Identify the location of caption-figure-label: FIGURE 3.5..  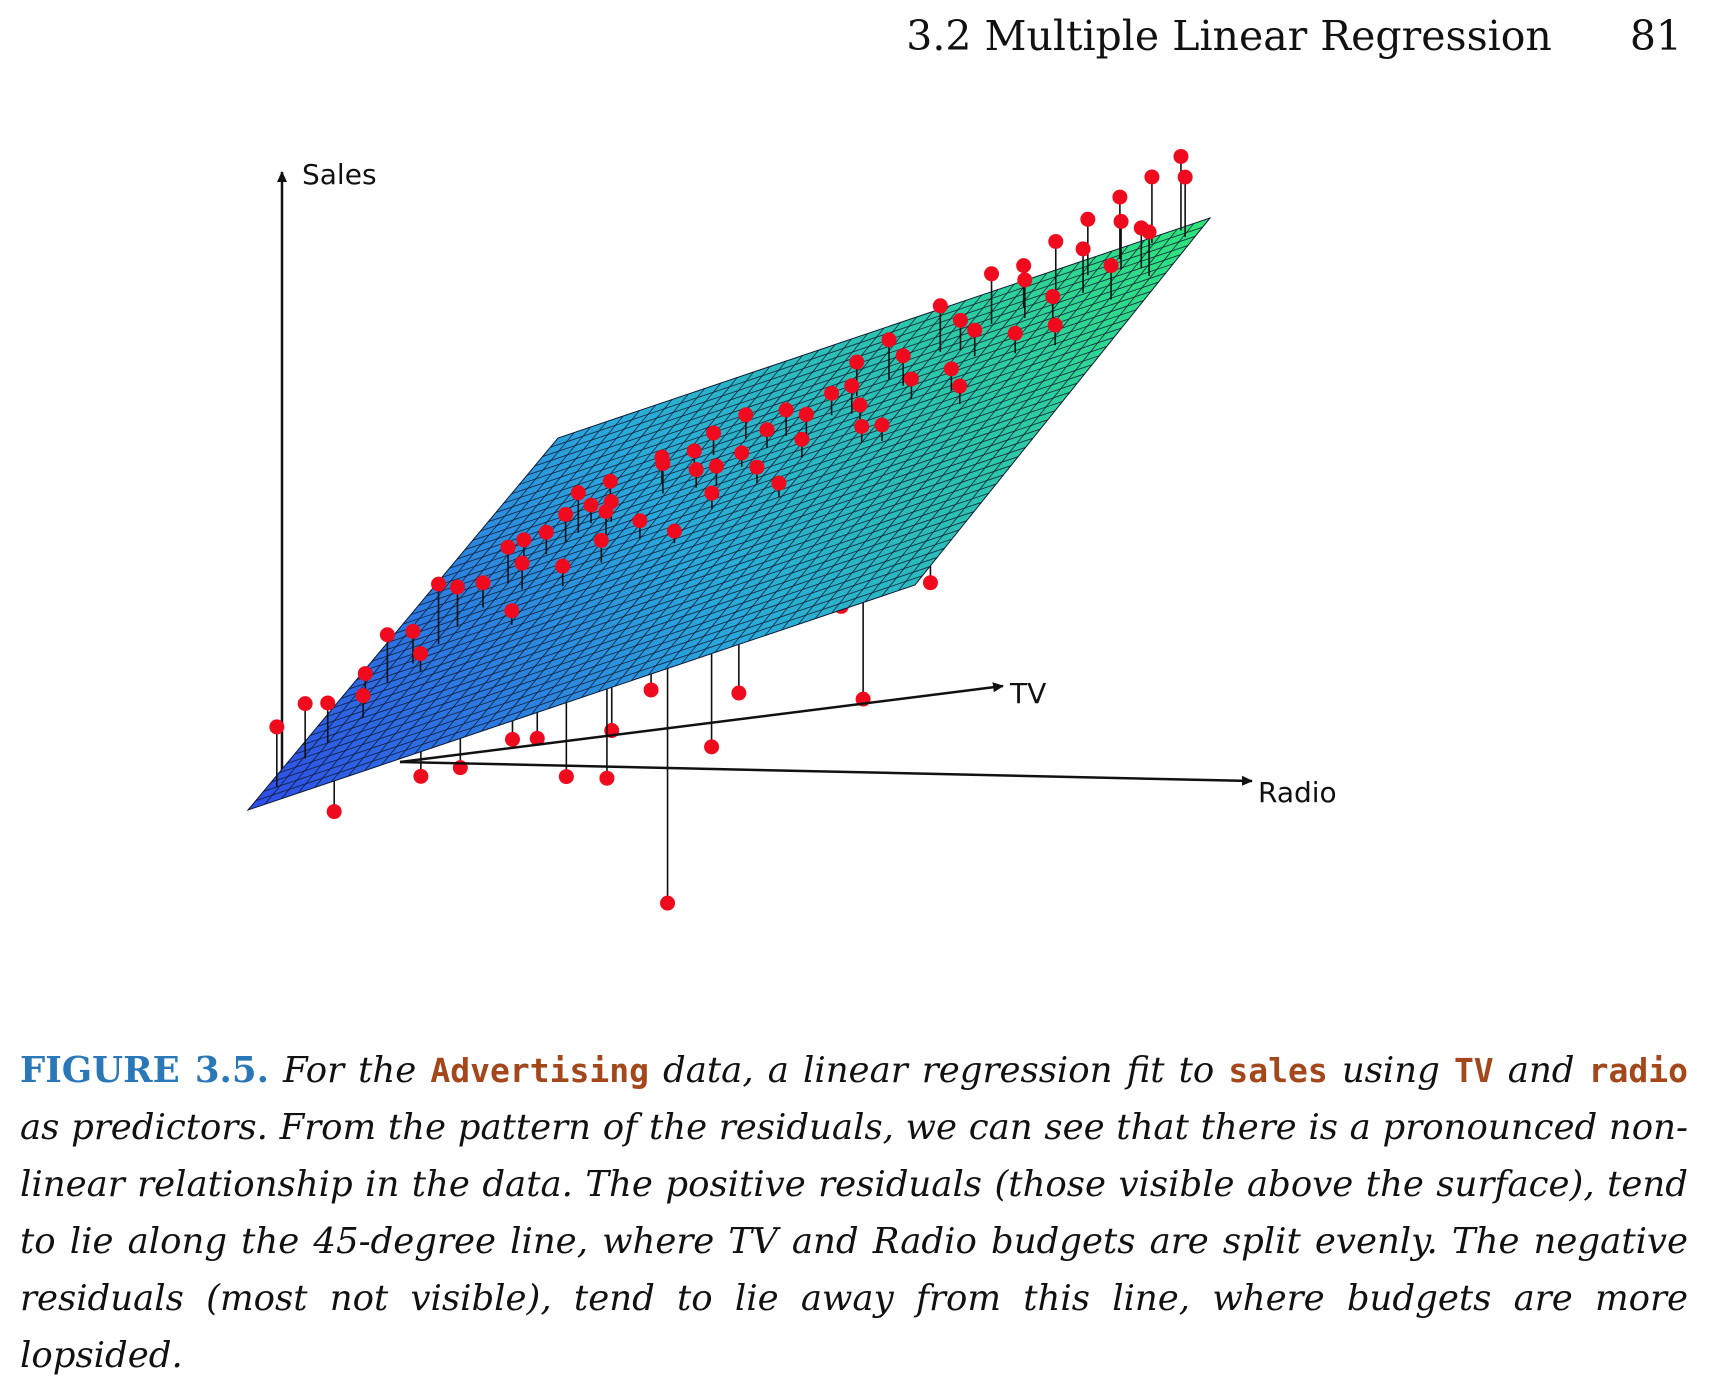
(144, 1070).